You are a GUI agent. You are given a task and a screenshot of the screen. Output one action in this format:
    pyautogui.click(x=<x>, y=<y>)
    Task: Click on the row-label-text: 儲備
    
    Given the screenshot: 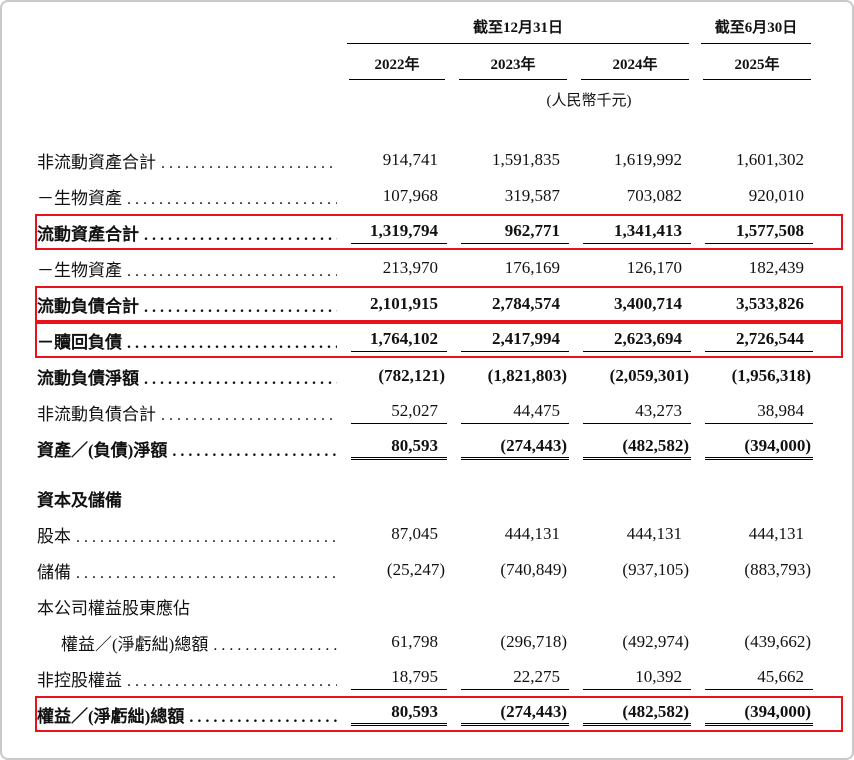 What is the action you would take?
    pyautogui.click(x=54, y=572)
    